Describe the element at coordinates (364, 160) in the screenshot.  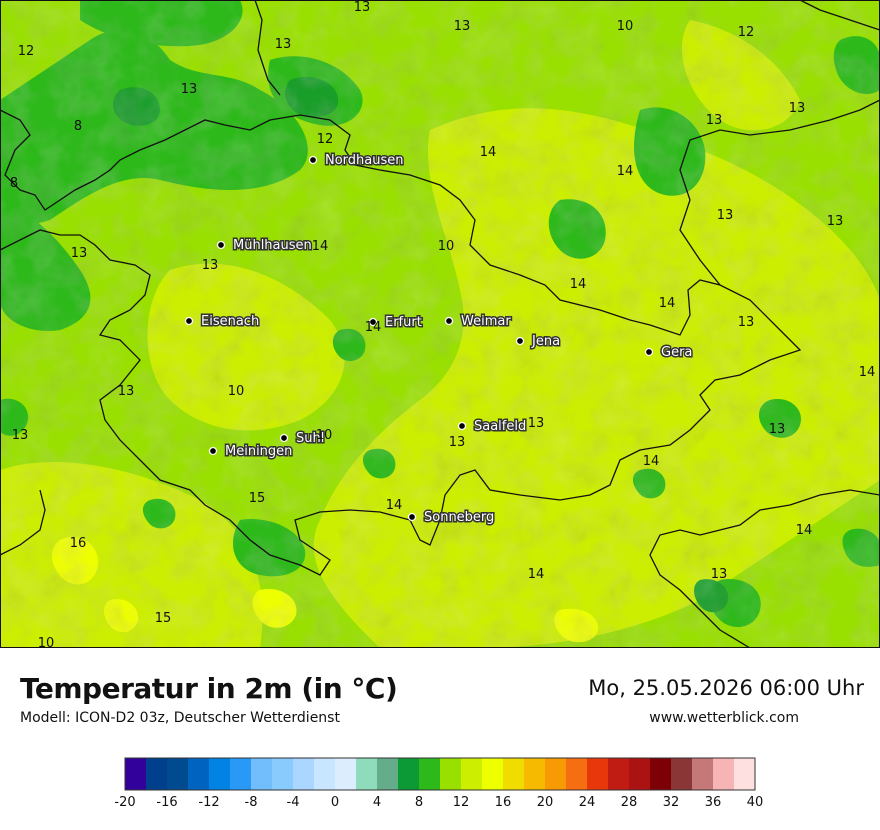
I see `city-label: Nordhausen` at that location.